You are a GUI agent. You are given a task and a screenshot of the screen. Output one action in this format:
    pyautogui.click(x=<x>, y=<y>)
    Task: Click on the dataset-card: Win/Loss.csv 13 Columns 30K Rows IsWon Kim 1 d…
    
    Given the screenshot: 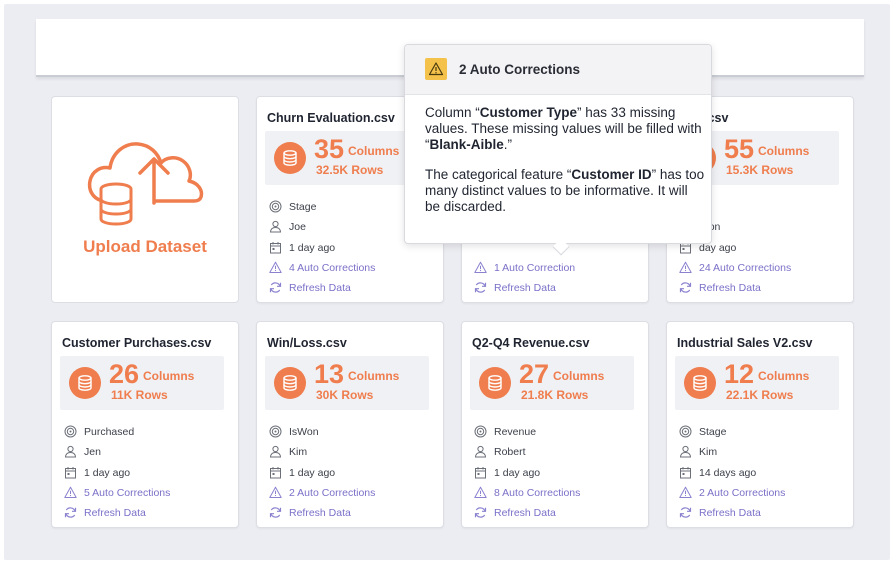 What is the action you would take?
    pyautogui.click(x=350, y=424)
    